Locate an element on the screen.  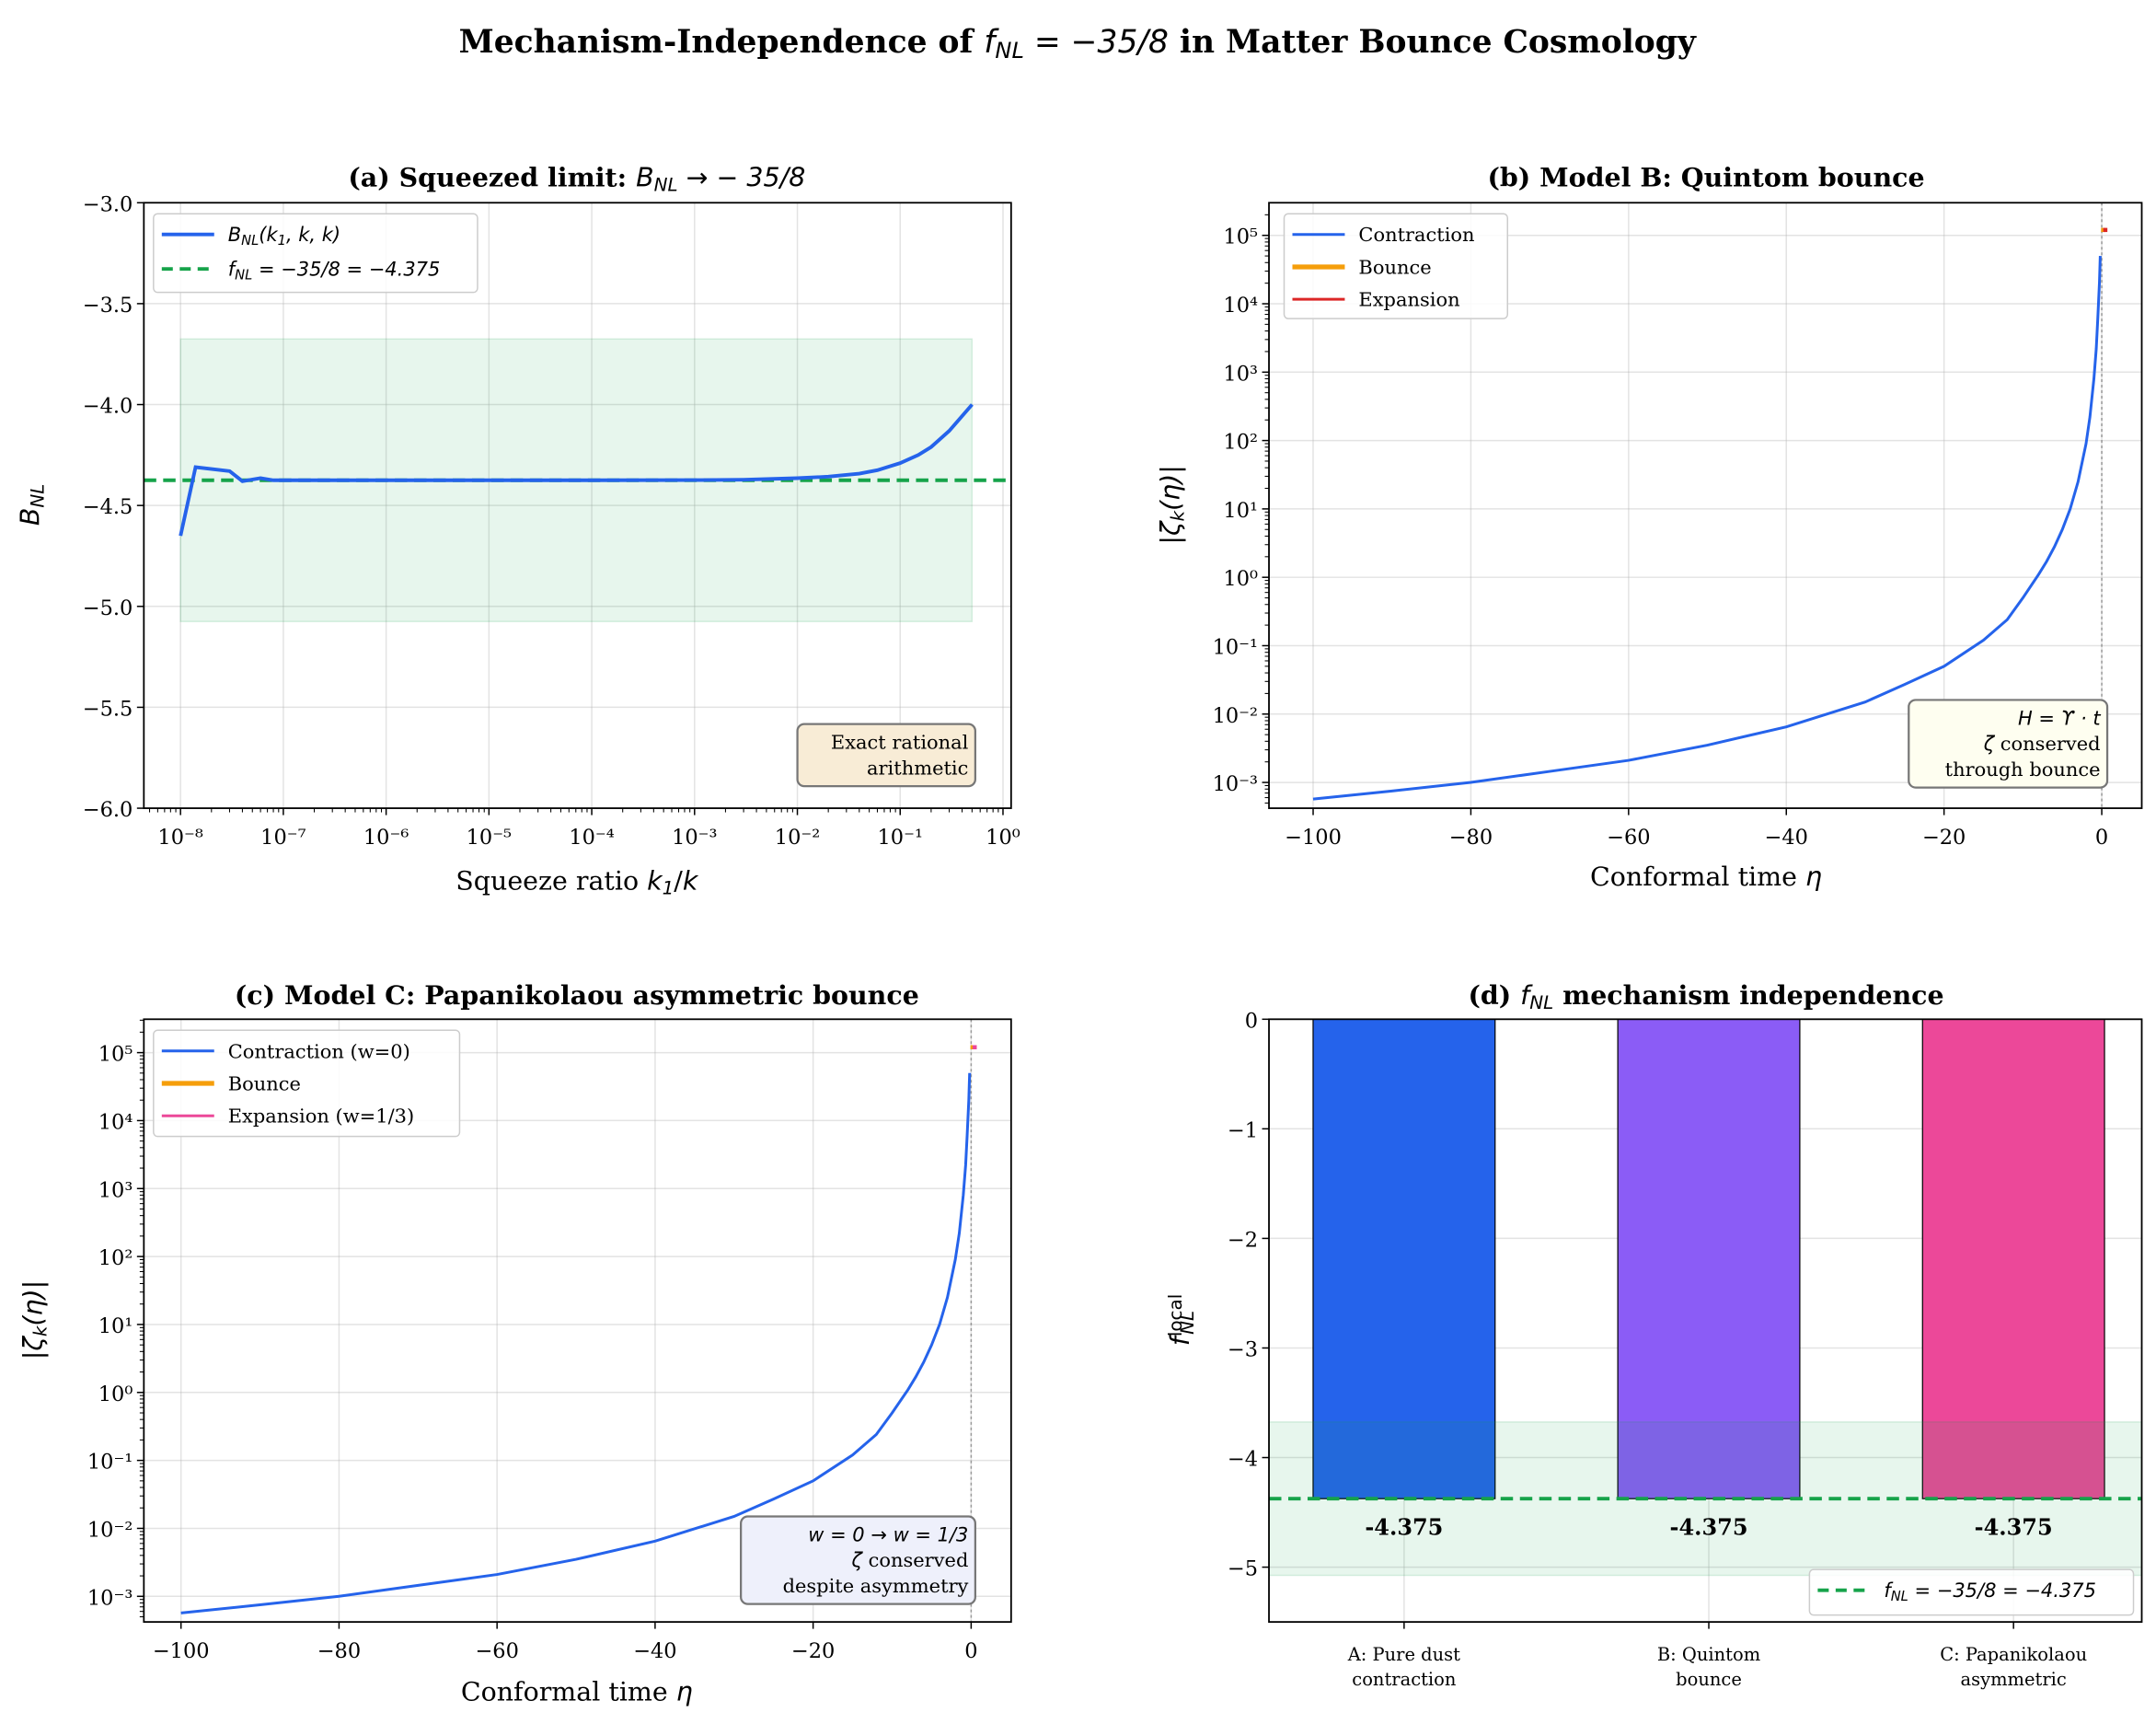
annotation-text: H = ϒ · t is located at coordinates (2059, 718).